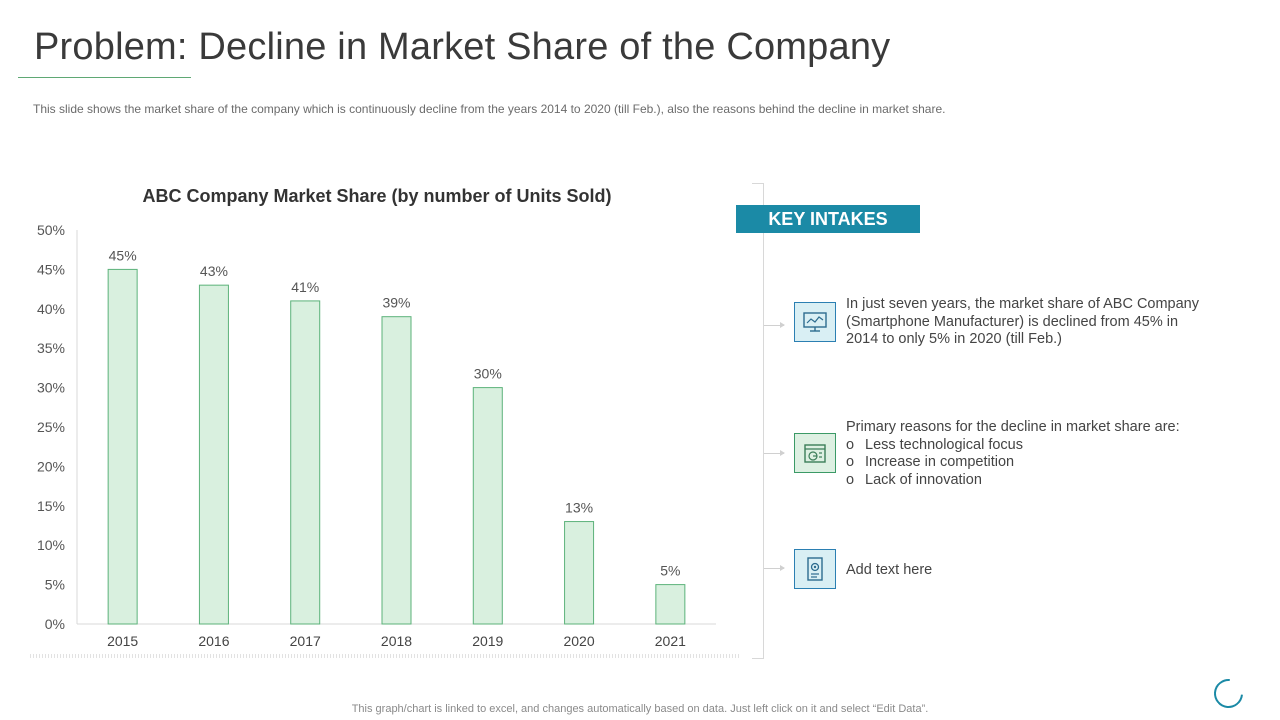 The width and height of the screenshot is (1280, 720). What do you see at coordinates (815, 453) in the screenshot?
I see `calendar-chart-icon` at bounding box center [815, 453].